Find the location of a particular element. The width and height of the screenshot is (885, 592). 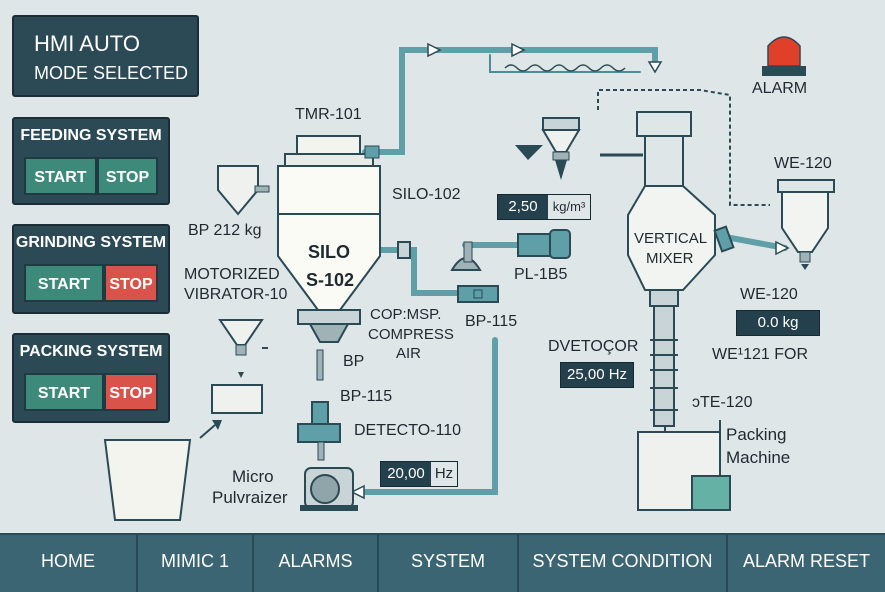

micro-pulverizer-line1: Micro is located at coordinates (253, 476).